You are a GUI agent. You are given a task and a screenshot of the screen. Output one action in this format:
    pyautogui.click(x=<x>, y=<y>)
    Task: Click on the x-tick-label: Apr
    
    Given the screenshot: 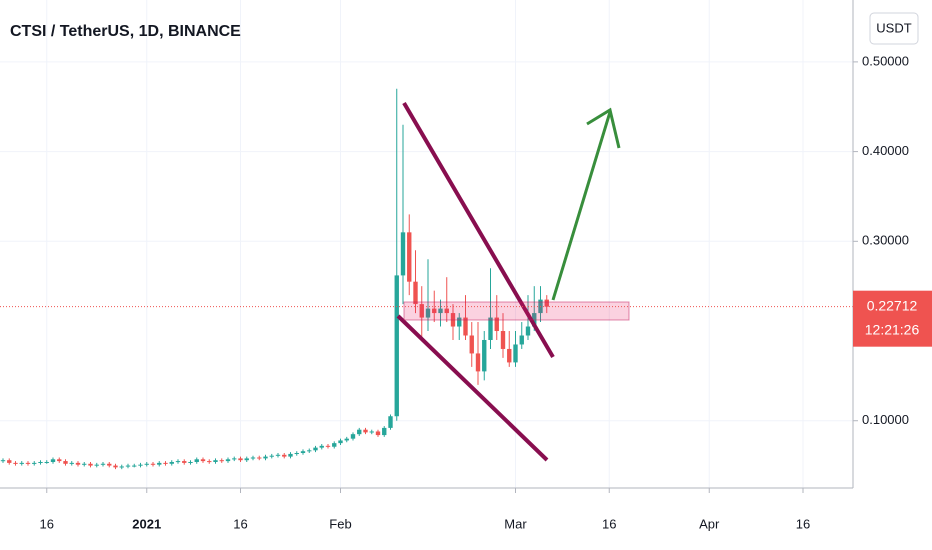 What is the action you would take?
    pyautogui.click(x=709, y=523)
    